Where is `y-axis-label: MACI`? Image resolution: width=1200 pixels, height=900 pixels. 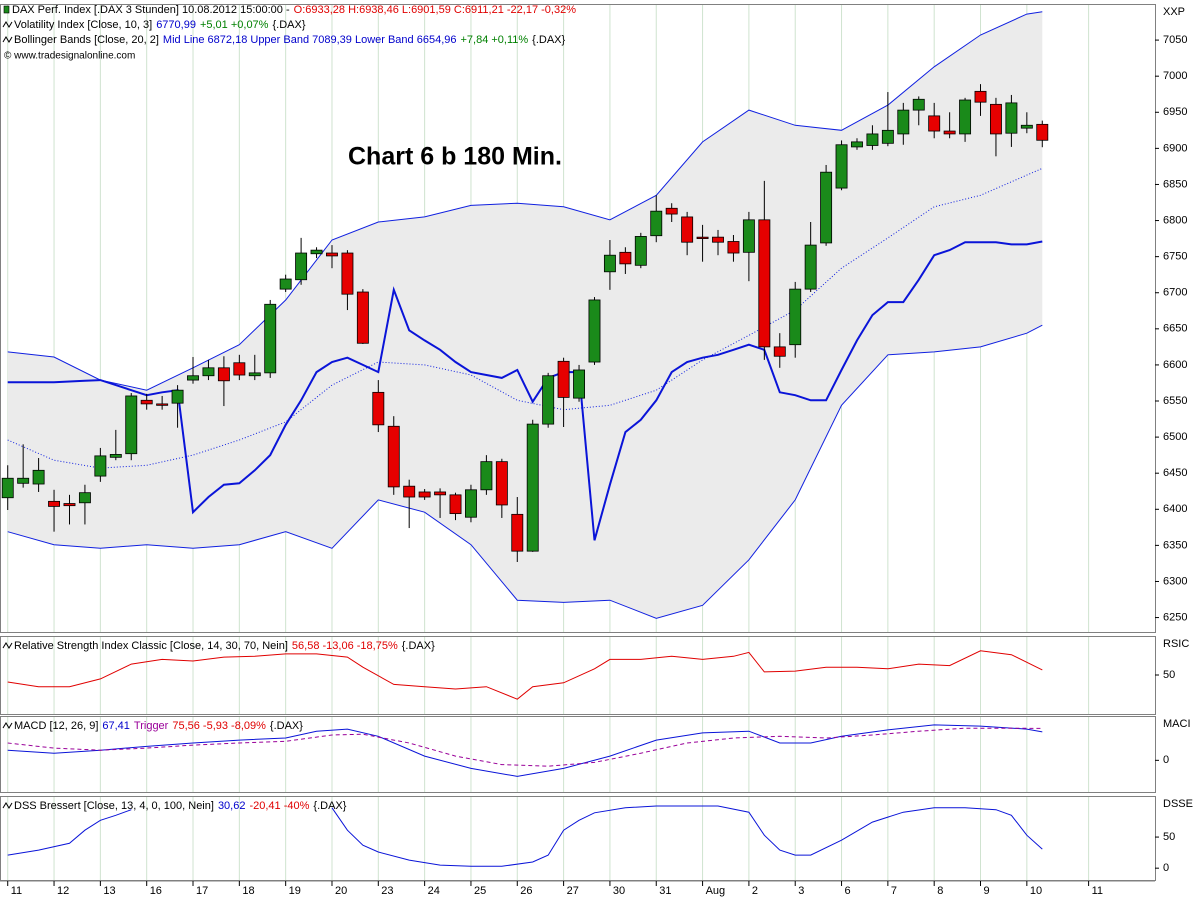
y-axis-label: MACI is located at coordinates (1177, 724).